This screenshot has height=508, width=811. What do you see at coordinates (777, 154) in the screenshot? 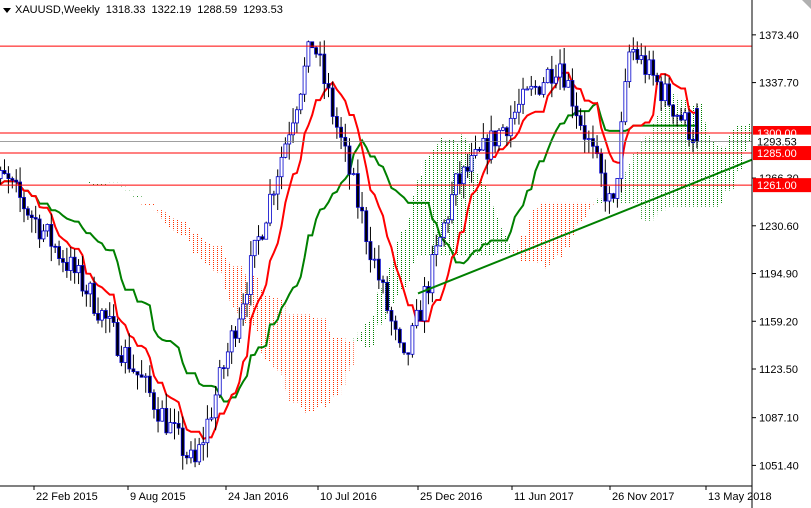
I see `level-label: 1285.00` at bounding box center [777, 154].